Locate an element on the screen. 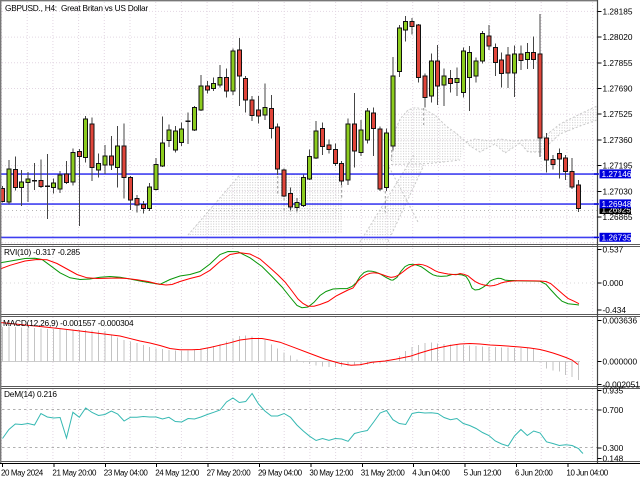 This screenshot has width=640, height=480. svg-text: 30 May 12:00 is located at coordinates (331, 473).